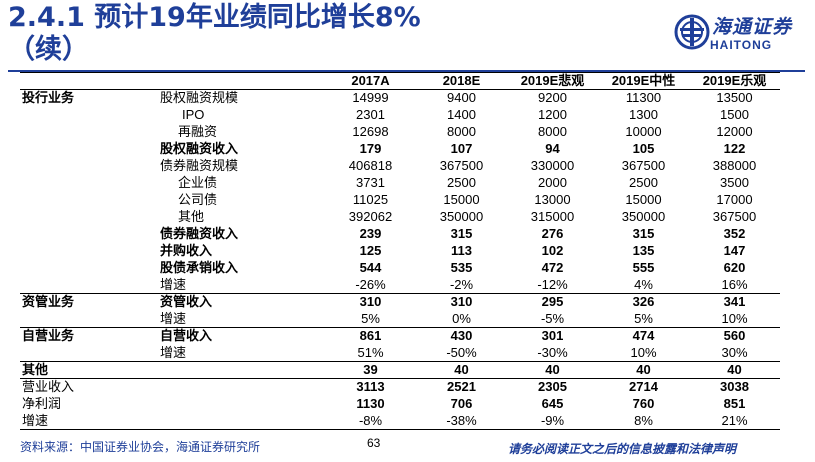  Describe the element at coordinates (370, 81) in the screenshot. I see `header-2017a: 2017A` at that location.